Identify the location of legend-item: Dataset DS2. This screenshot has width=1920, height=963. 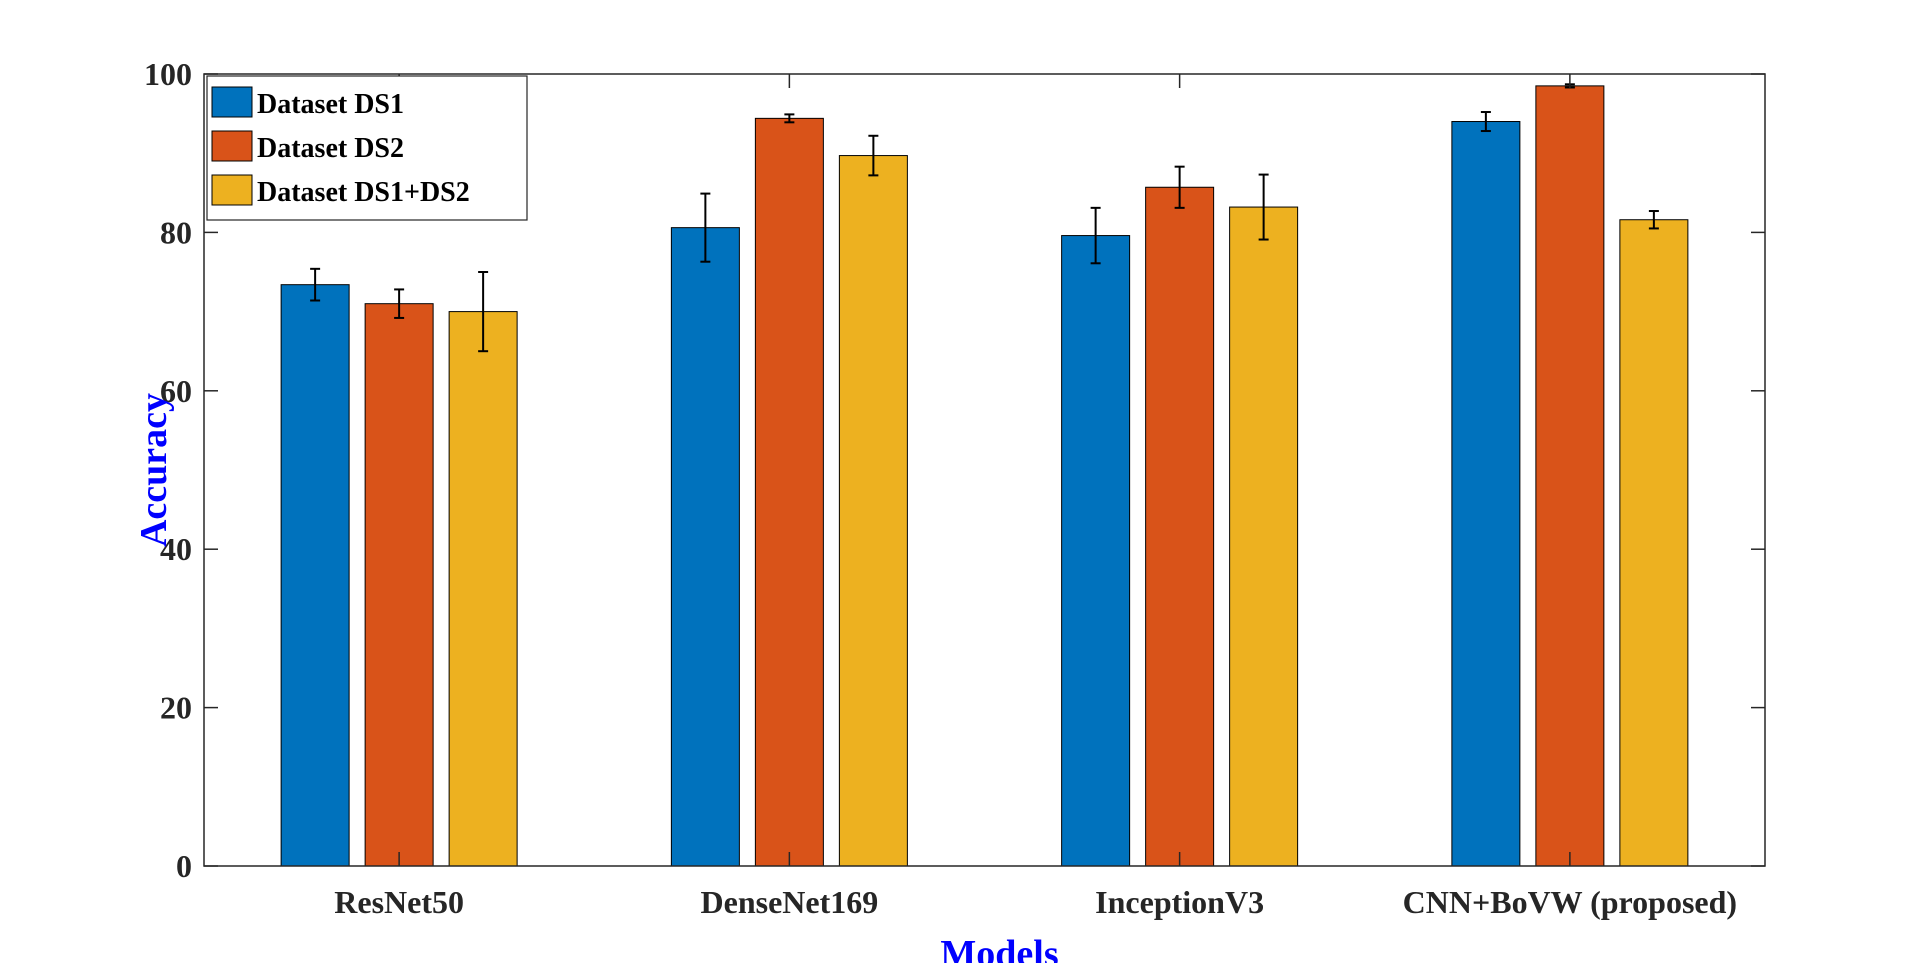
(307, 147).